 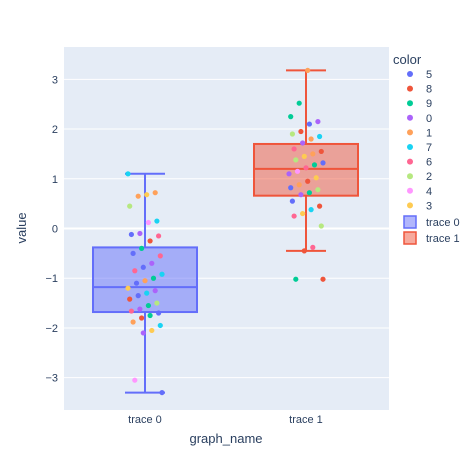 I want to click on legend-title: color, so click(x=407, y=59).